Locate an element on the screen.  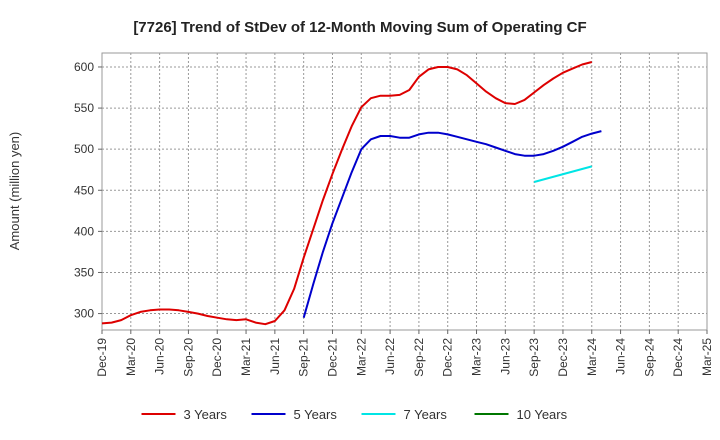
x-tick-label: Jun-20 is located at coordinates (160, 356).